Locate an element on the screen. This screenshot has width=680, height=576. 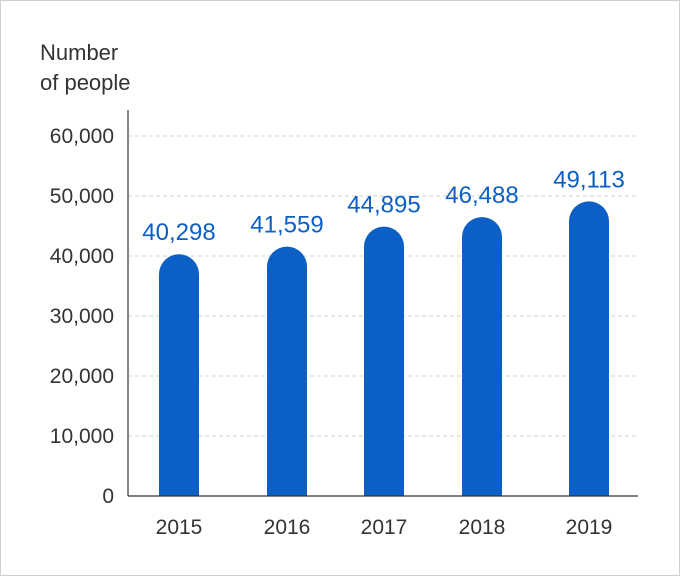
data-label-2015: 40,298 is located at coordinates (178, 232).